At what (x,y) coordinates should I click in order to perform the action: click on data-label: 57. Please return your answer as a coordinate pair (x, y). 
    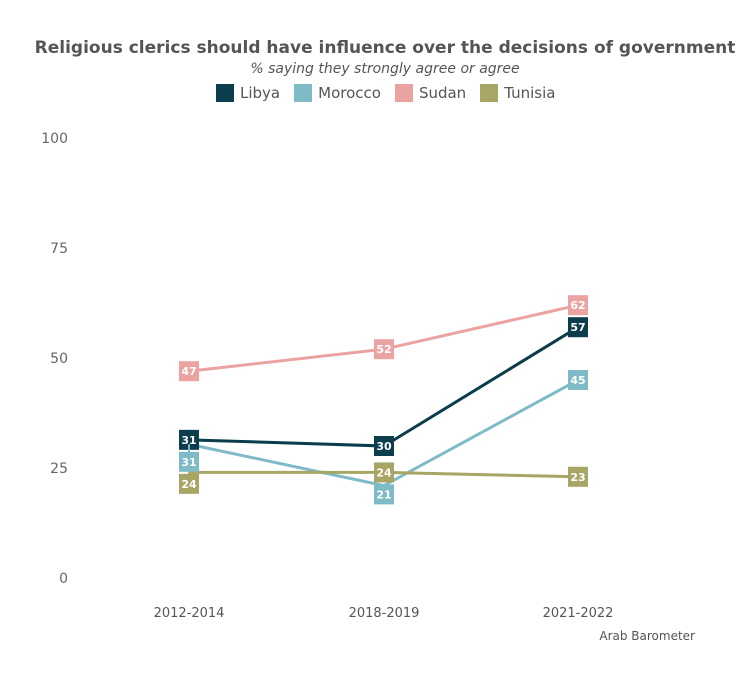
    Looking at the image, I should click on (577, 327).